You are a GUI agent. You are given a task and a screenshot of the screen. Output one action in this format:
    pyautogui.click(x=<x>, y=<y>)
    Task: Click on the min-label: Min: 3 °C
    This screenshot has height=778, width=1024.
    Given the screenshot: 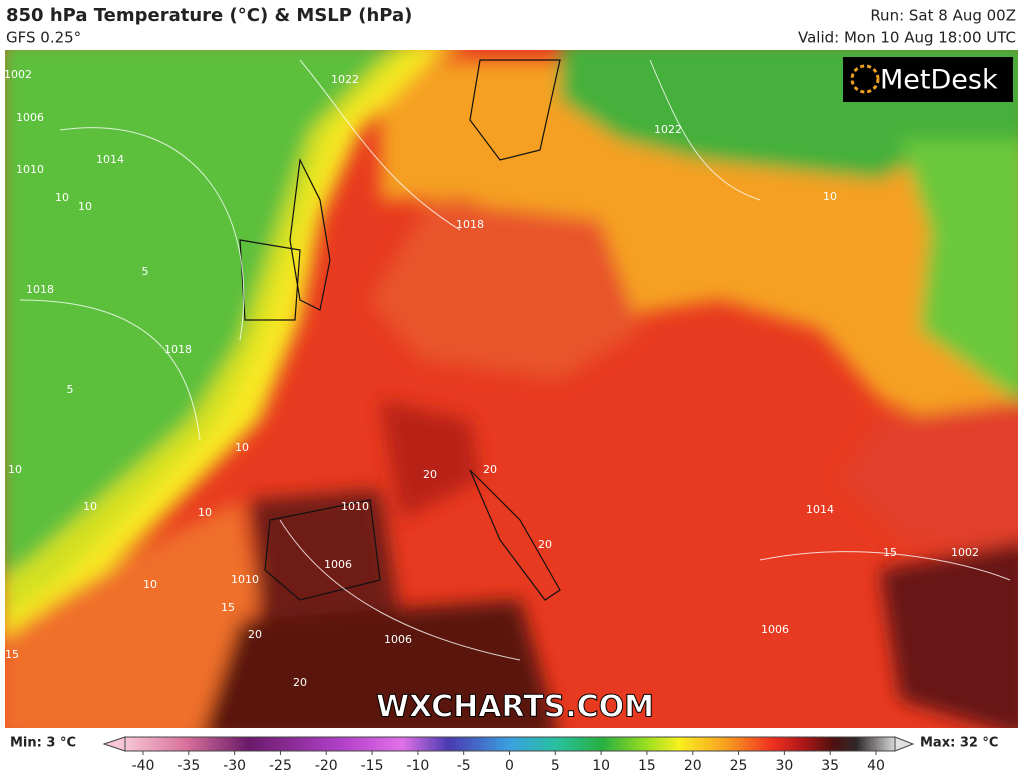 What is the action you would take?
    pyautogui.click(x=43, y=743)
    